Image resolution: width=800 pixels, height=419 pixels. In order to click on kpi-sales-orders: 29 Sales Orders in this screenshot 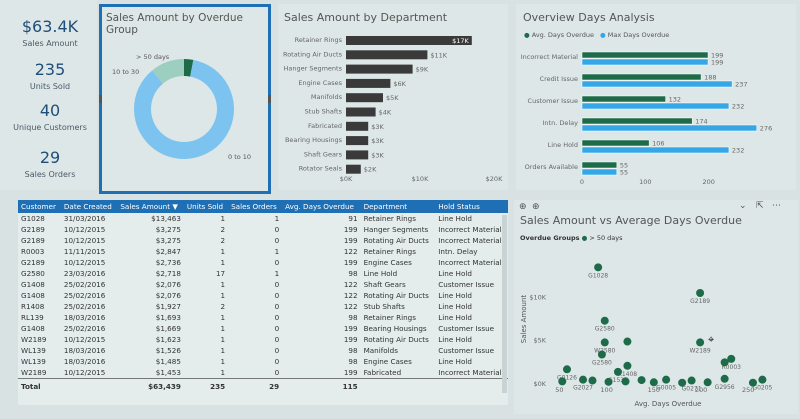, I will do `click(50, 163)`.